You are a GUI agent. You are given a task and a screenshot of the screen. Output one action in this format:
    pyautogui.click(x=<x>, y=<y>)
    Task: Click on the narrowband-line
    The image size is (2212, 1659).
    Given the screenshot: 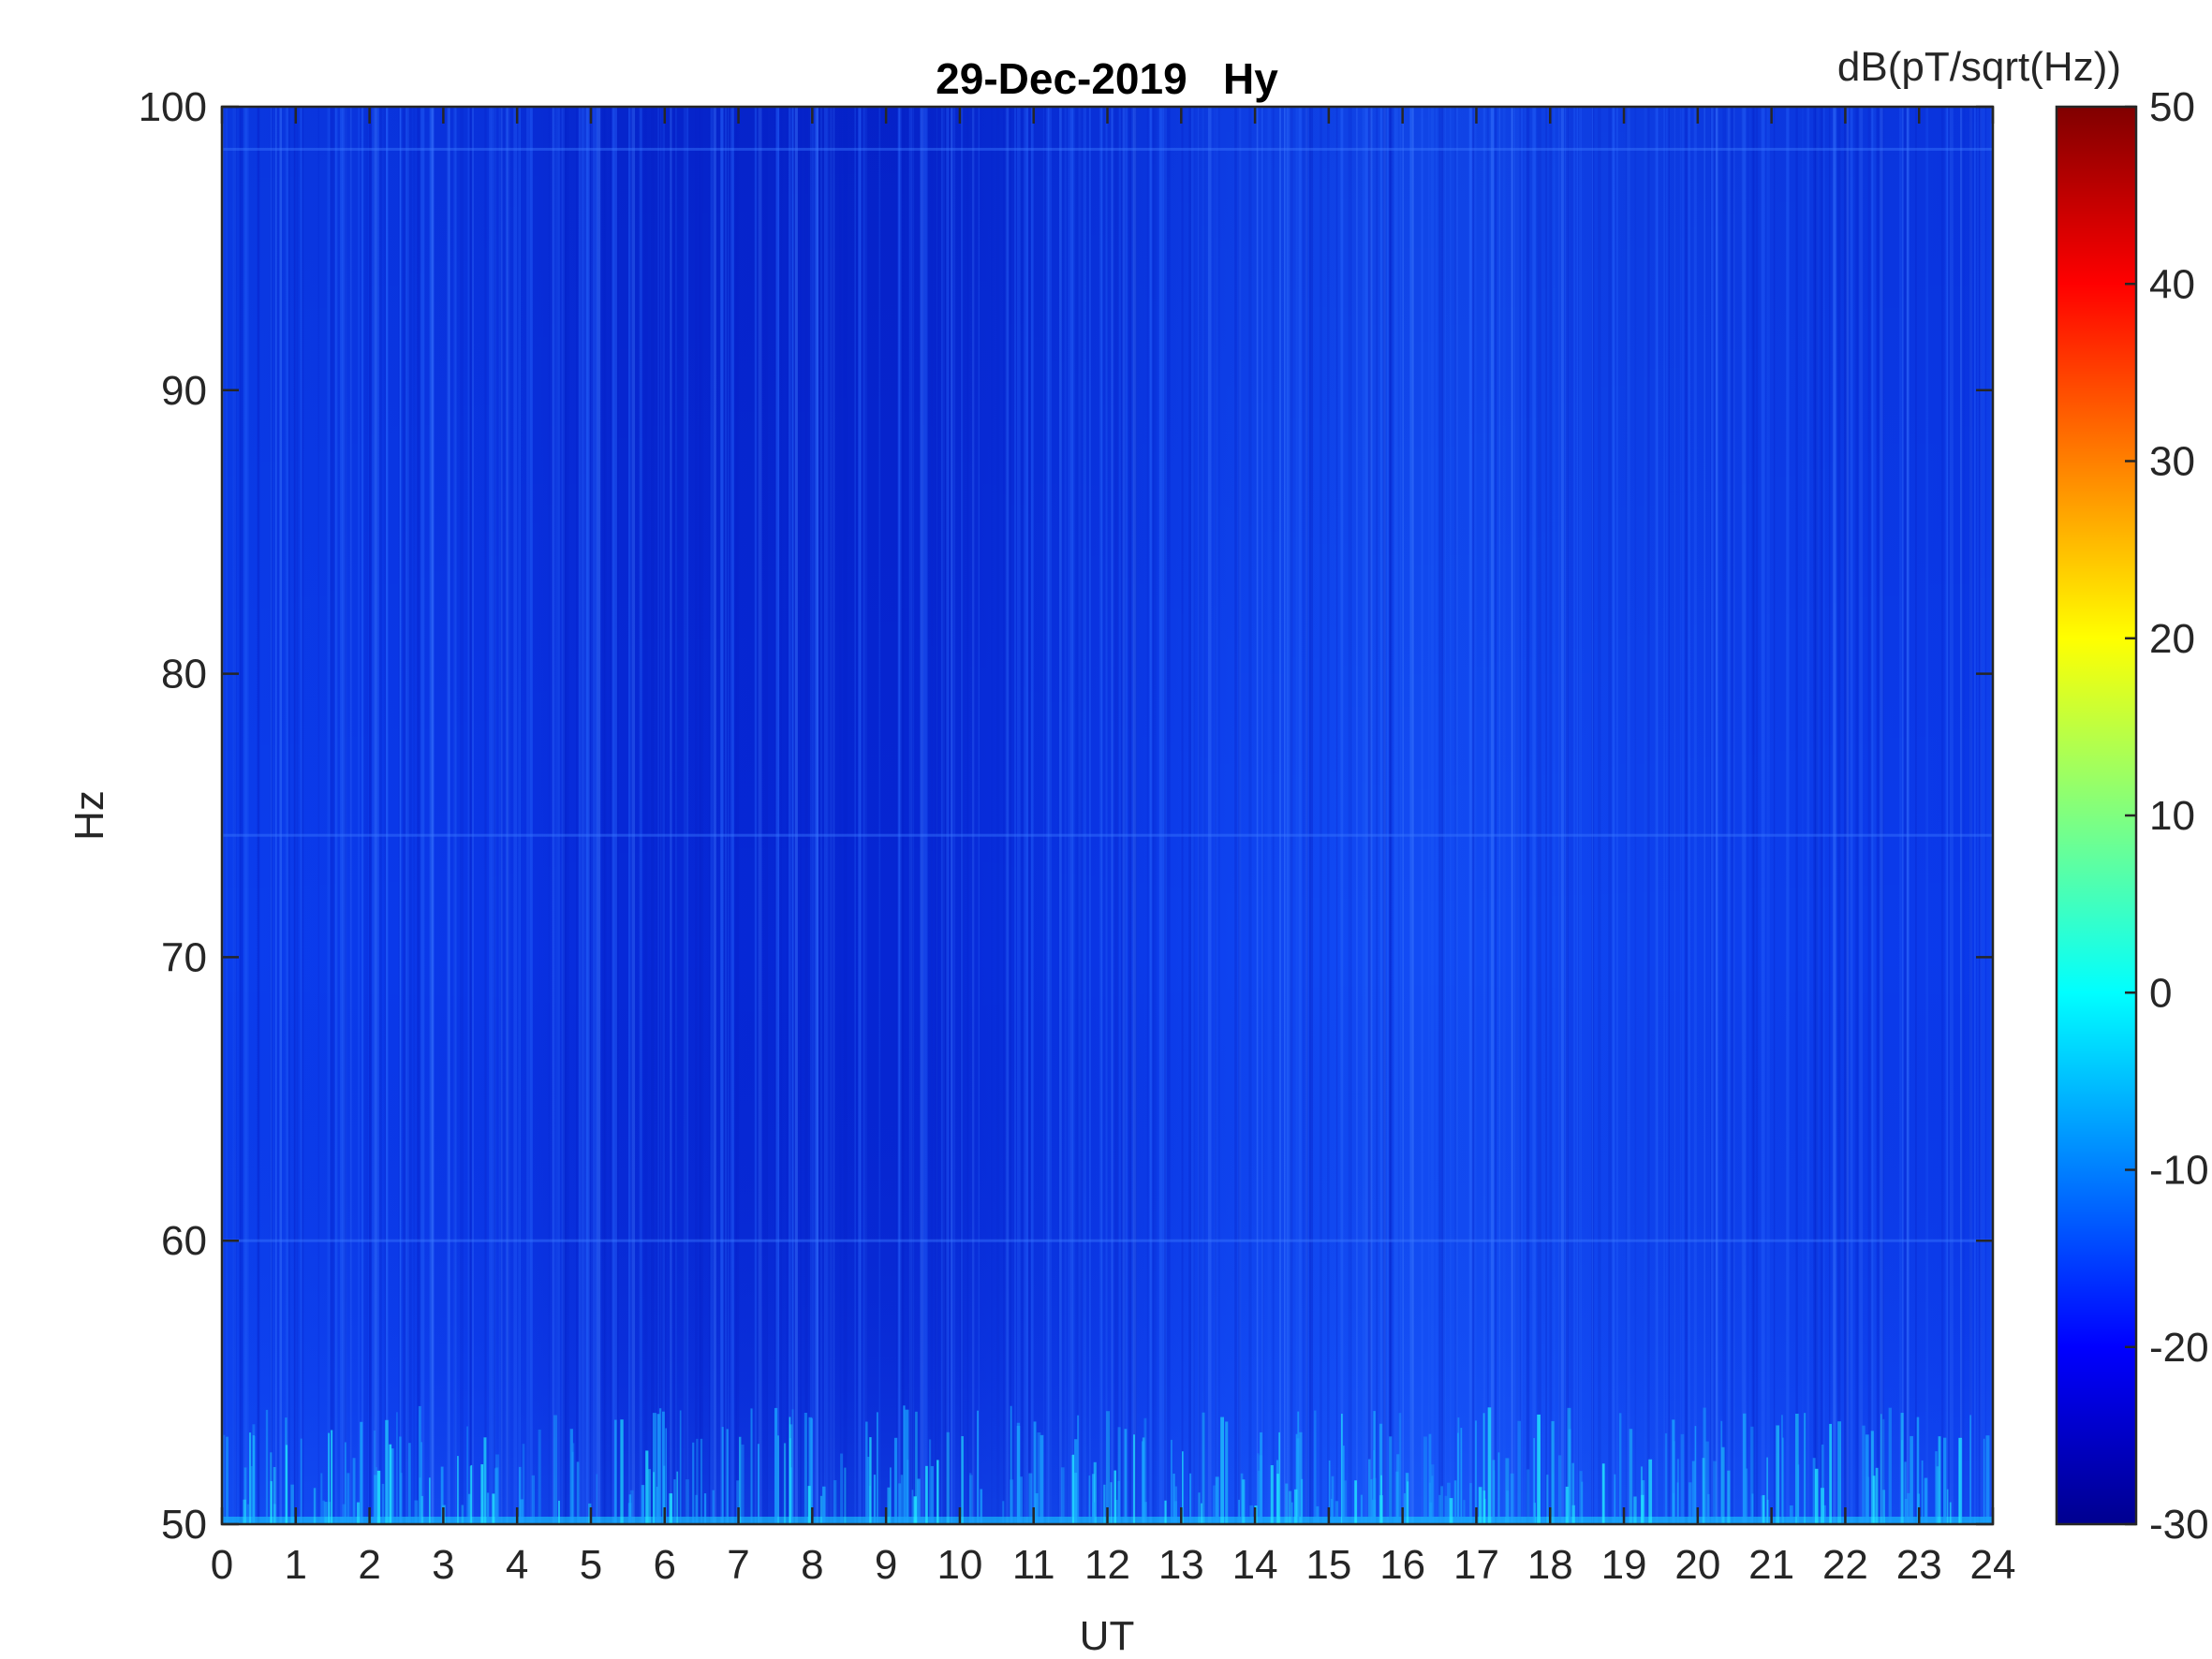 What is the action you would take?
    pyautogui.click(x=1107, y=1240)
    